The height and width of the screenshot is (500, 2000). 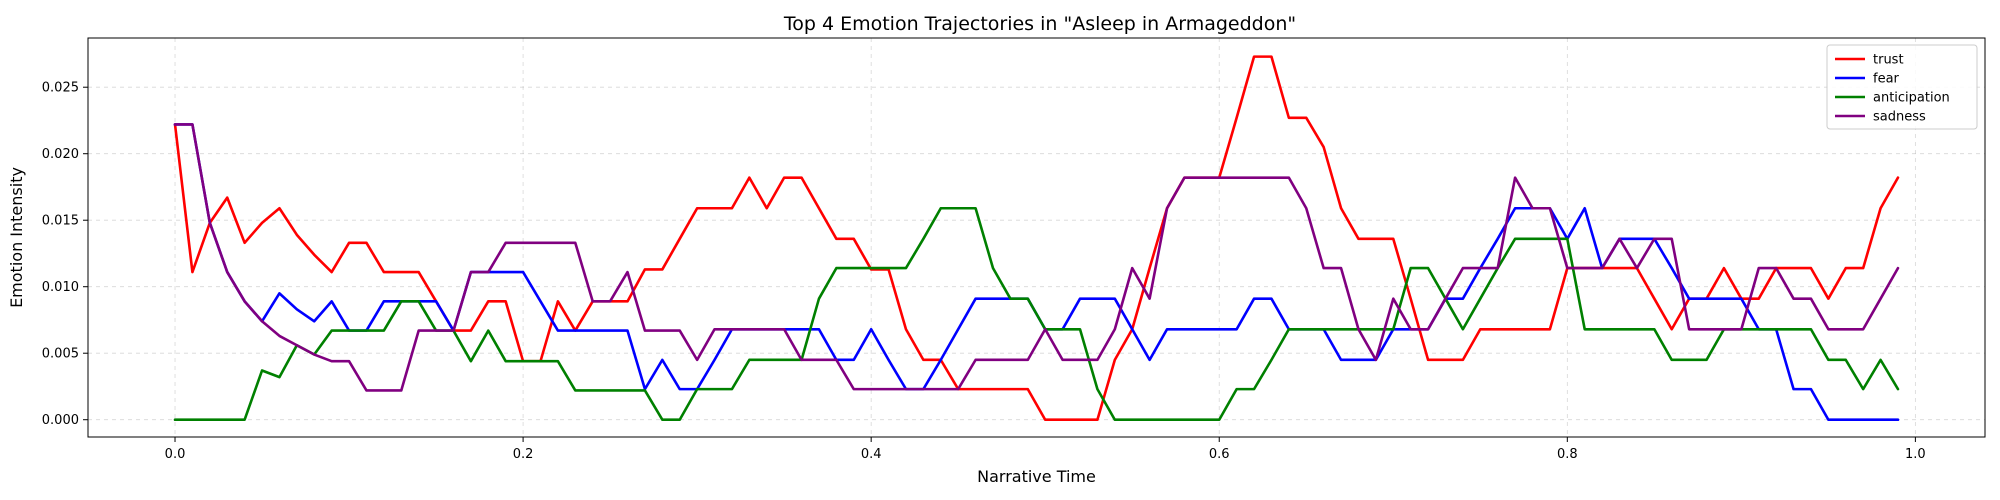 I want to click on y-tick-label: 0.025, so click(x=60, y=88).